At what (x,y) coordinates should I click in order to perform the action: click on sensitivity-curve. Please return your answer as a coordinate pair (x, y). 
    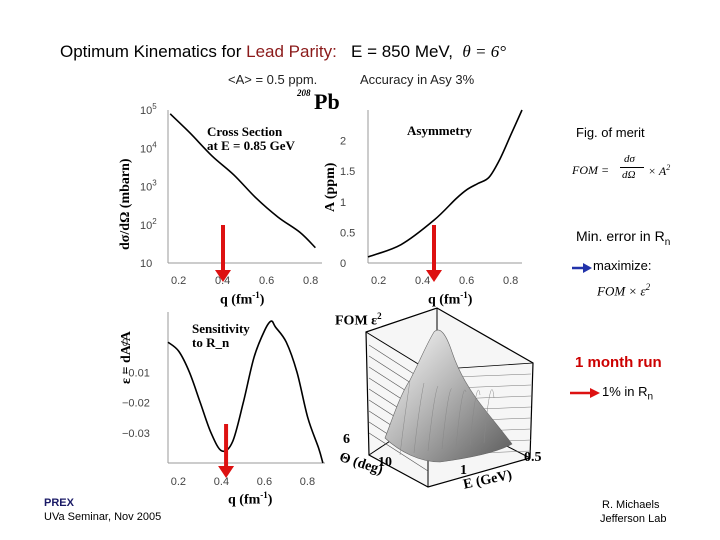
    Looking at the image, I should click on (245, 392).